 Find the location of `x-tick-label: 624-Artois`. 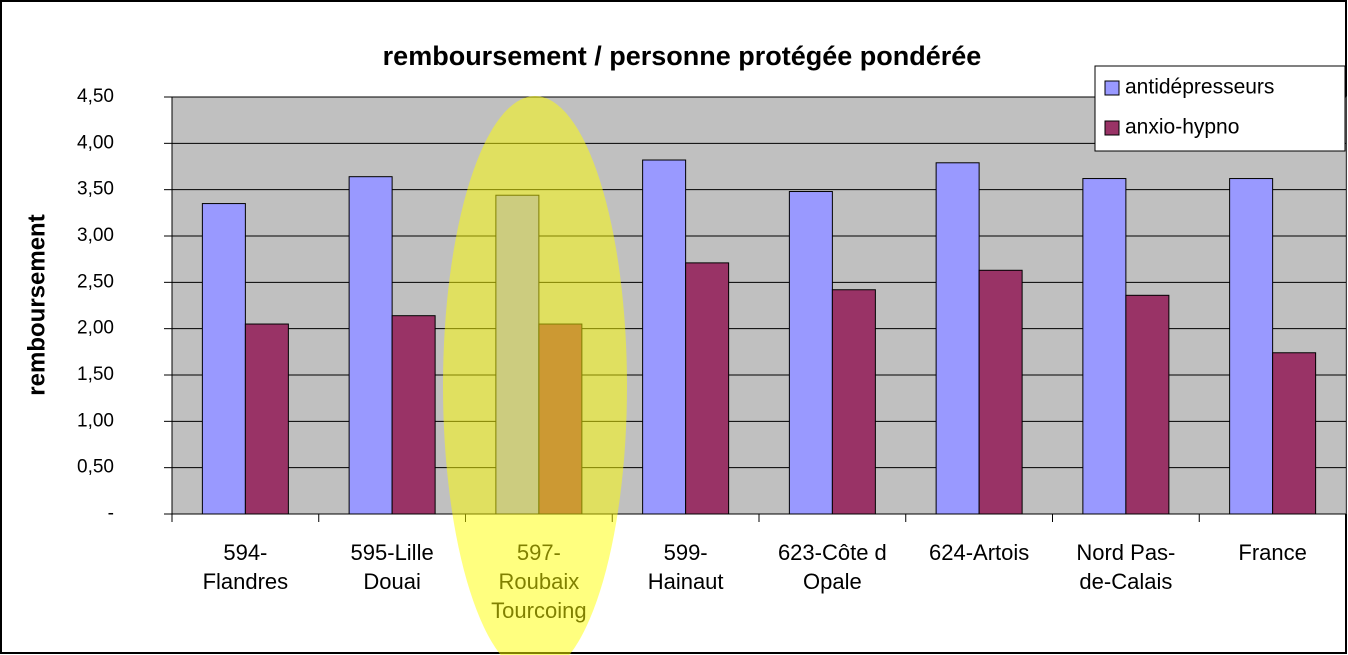

x-tick-label: 624-Artois is located at coordinates (979, 552).